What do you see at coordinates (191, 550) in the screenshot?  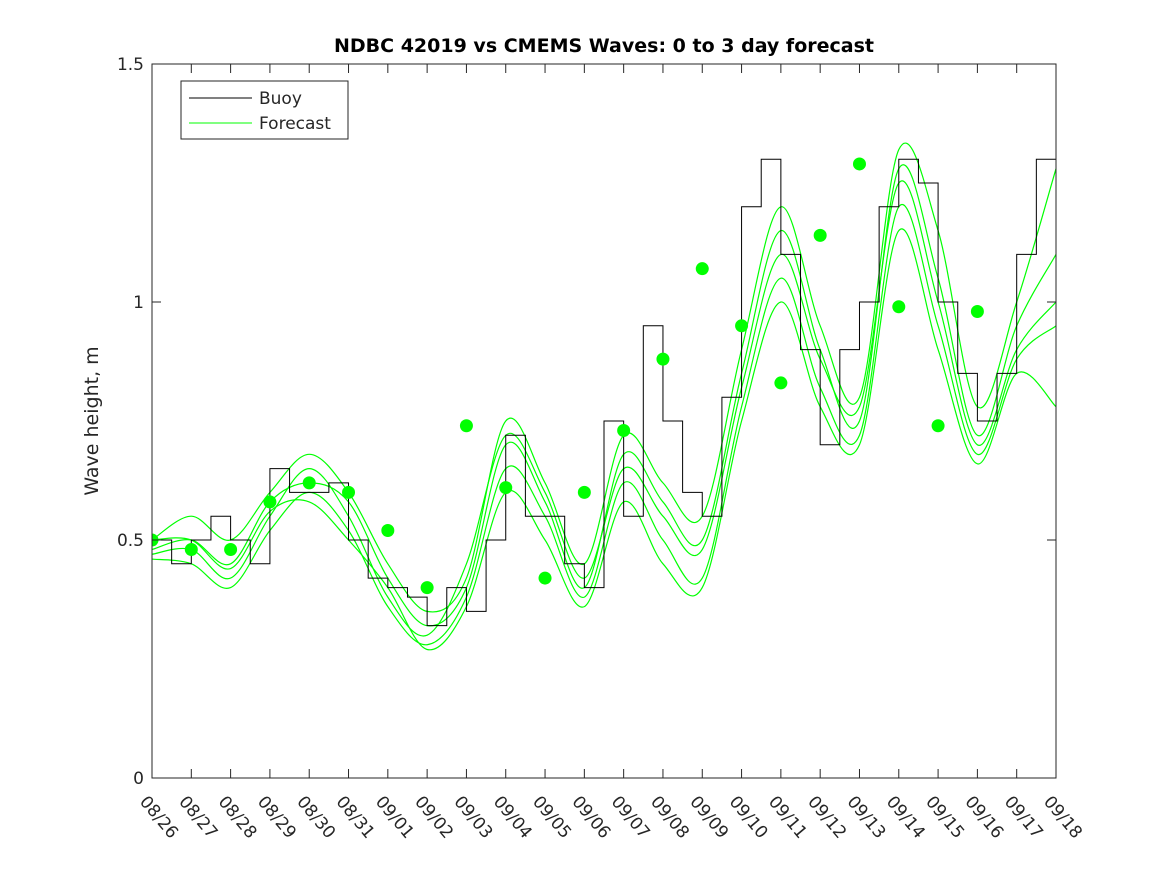 I see `forecast-point-08/27` at bounding box center [191, 550].